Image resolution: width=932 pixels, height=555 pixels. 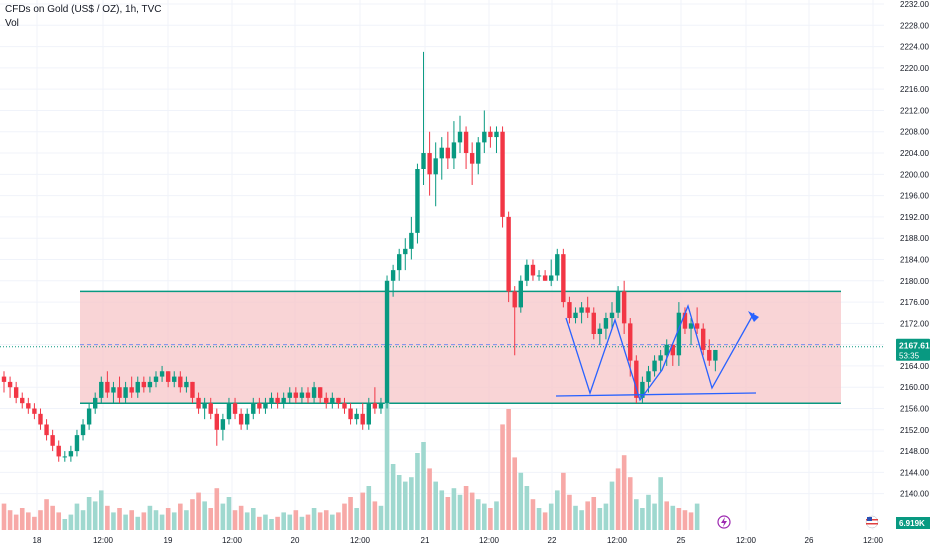 I want to click on symbol-title: CFDs on Gold (US$ / OZ), 1h, TVC, so click(x=83, y=9).